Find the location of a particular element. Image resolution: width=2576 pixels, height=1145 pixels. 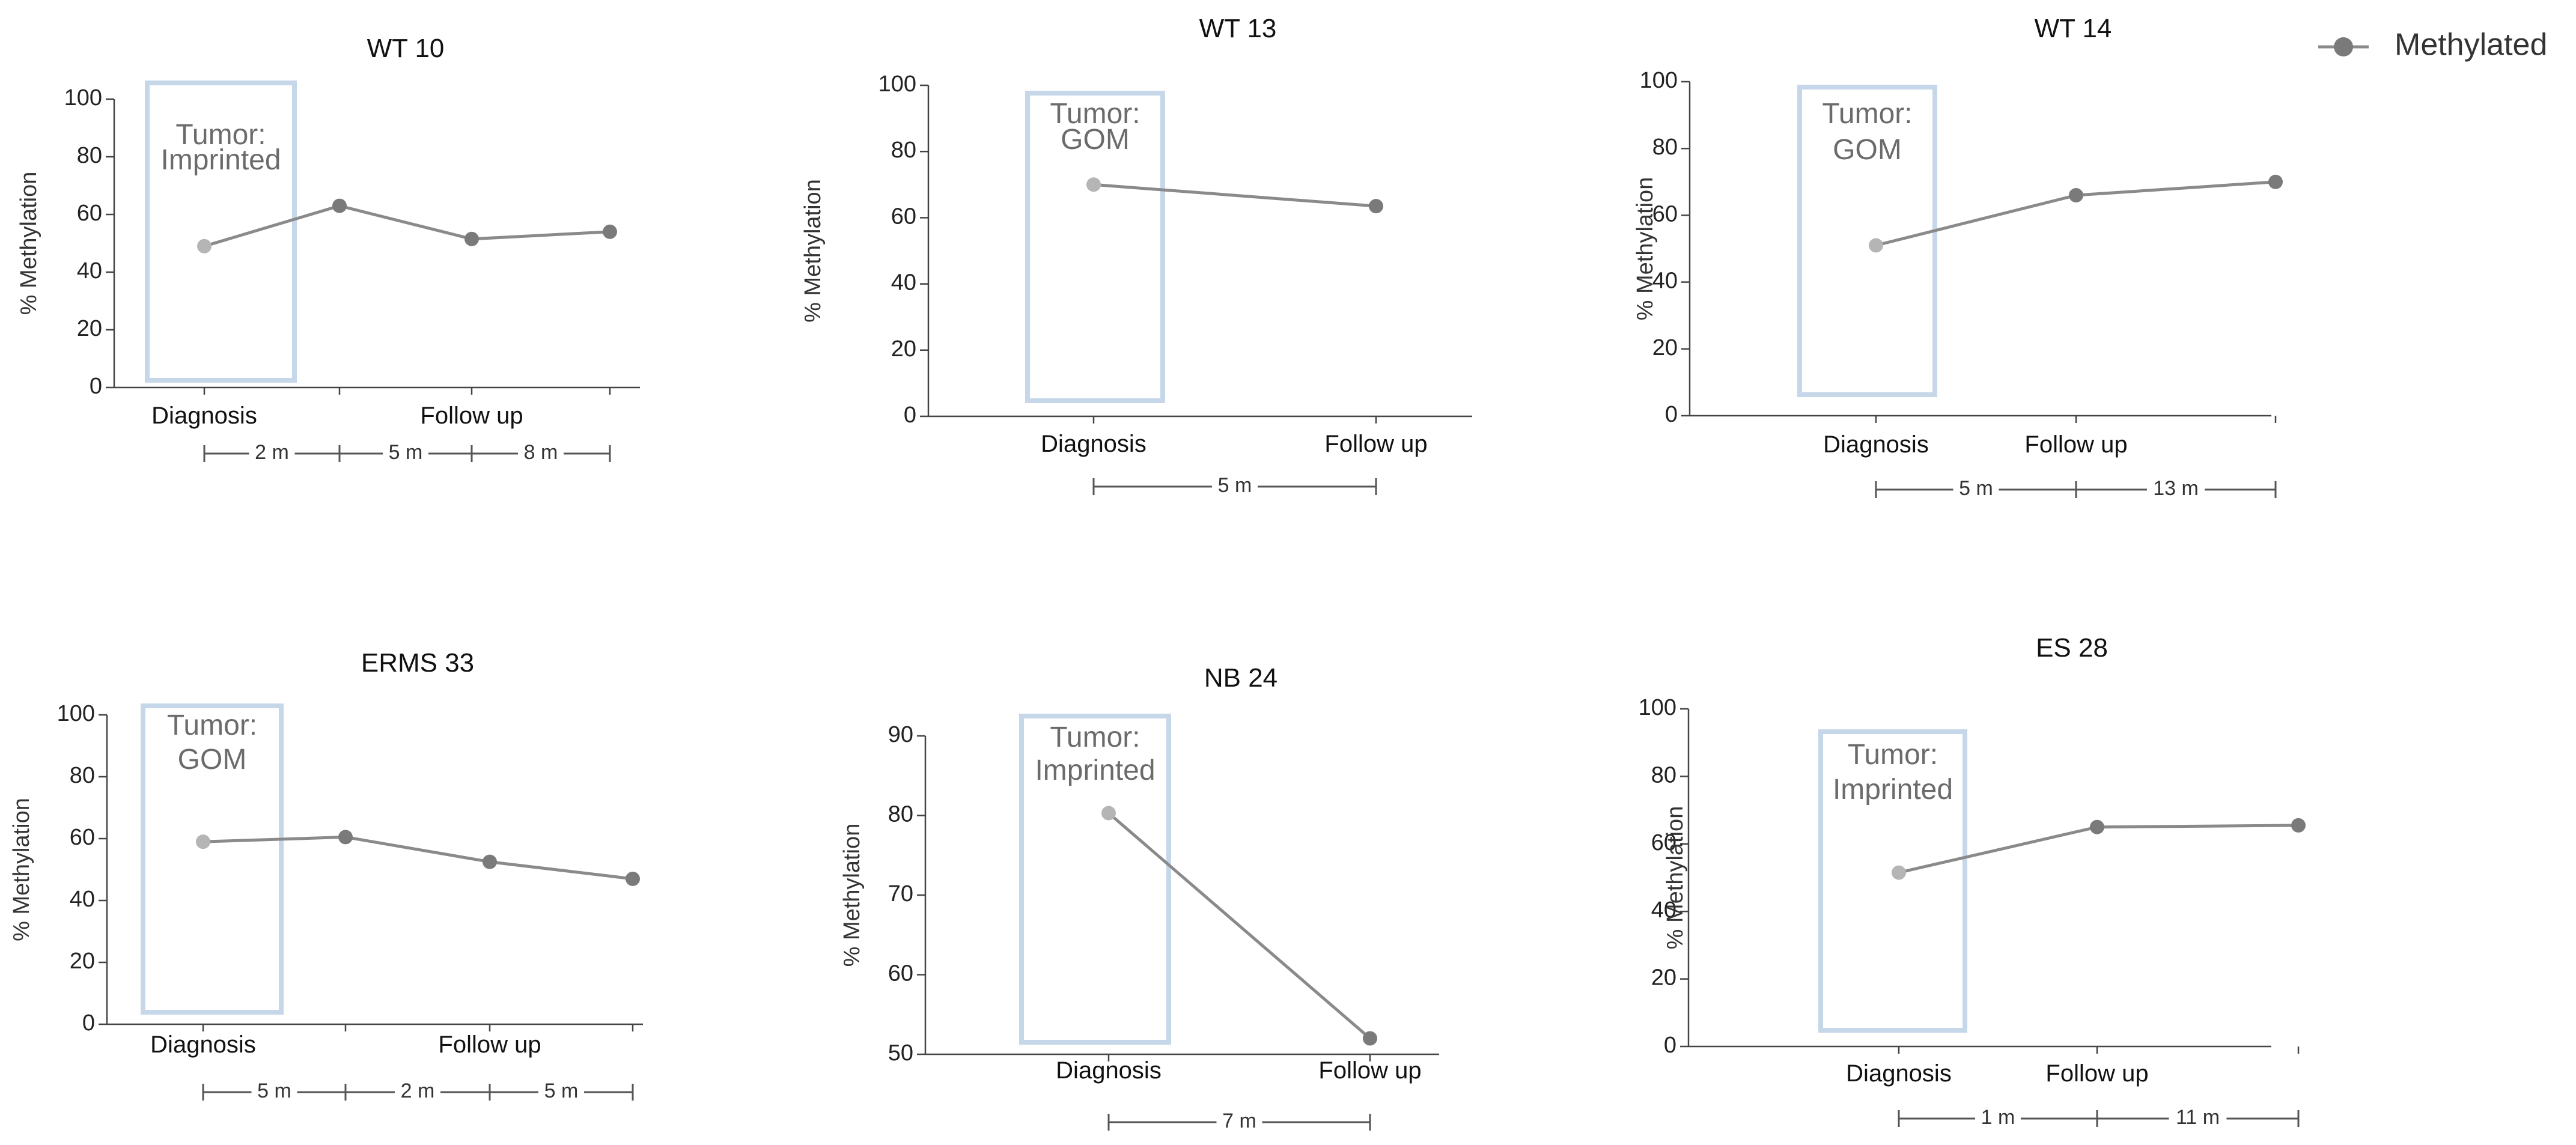

timeline-interval-label: 11 m is located at coordinates (2198, 1117).